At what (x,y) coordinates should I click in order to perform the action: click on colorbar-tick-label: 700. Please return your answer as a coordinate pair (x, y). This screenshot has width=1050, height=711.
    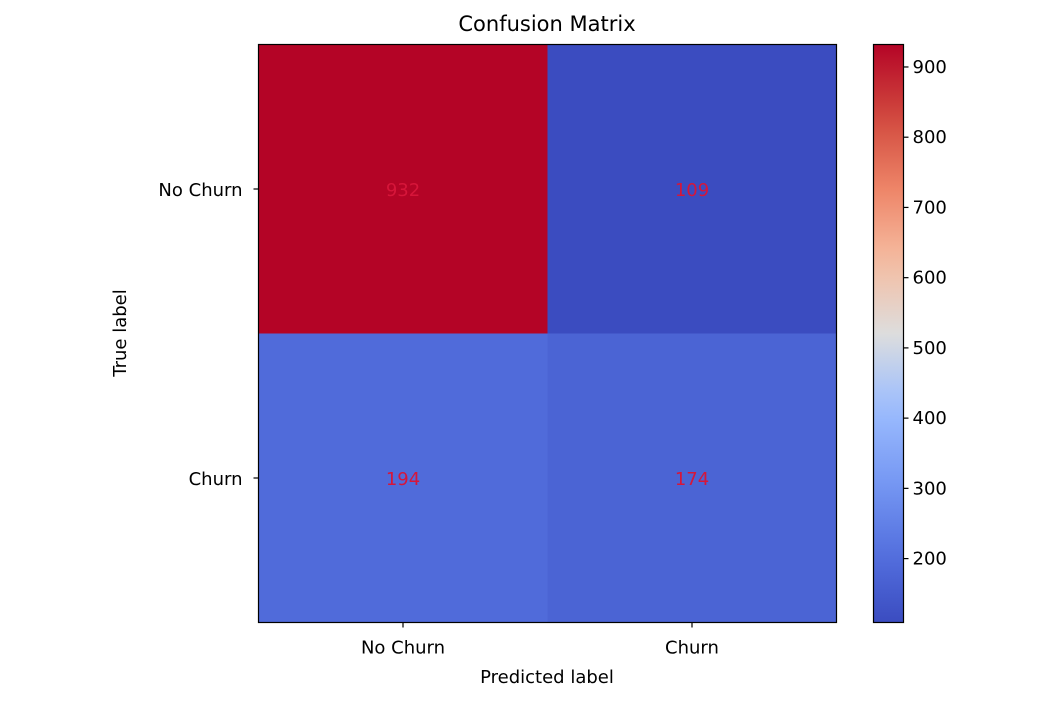
    Looking at the image, I should click on (930, 207).